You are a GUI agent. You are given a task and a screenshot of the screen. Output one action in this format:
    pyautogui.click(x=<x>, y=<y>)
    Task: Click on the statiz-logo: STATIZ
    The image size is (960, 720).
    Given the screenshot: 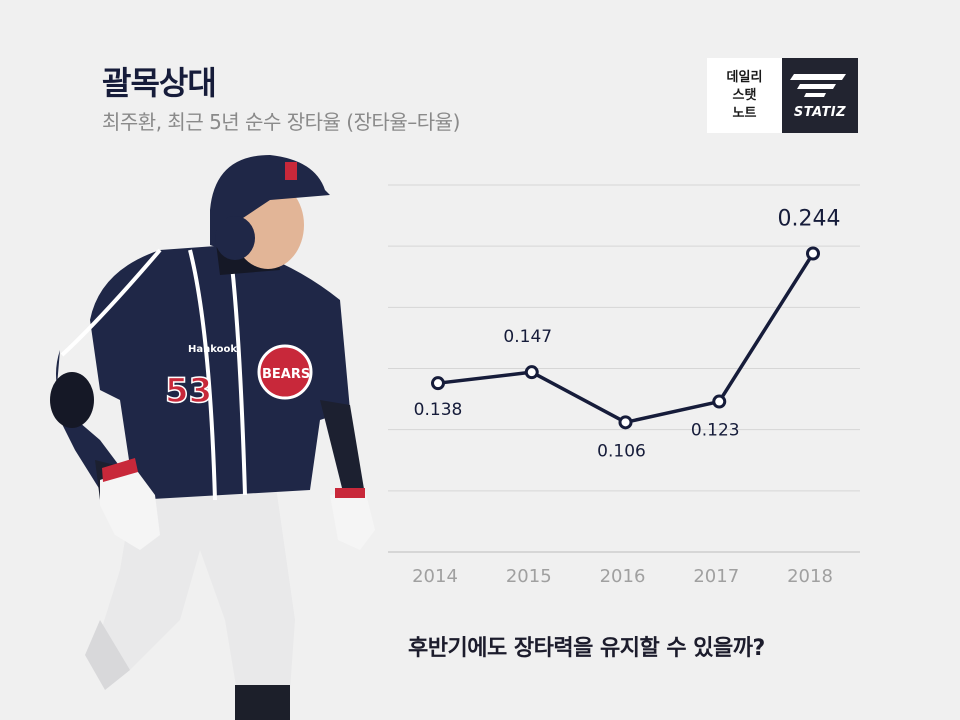 What is the action you would take?
    pyautogui.click(x=820, y=95)
    